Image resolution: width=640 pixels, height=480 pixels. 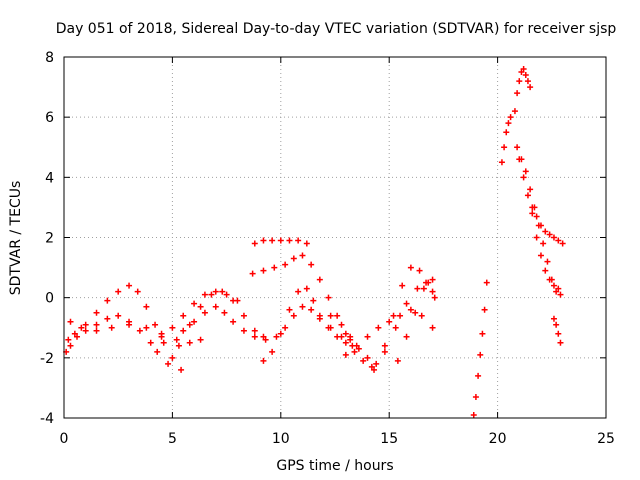 I want to click on x-tick-label: 15, so click(x=389, y=439).